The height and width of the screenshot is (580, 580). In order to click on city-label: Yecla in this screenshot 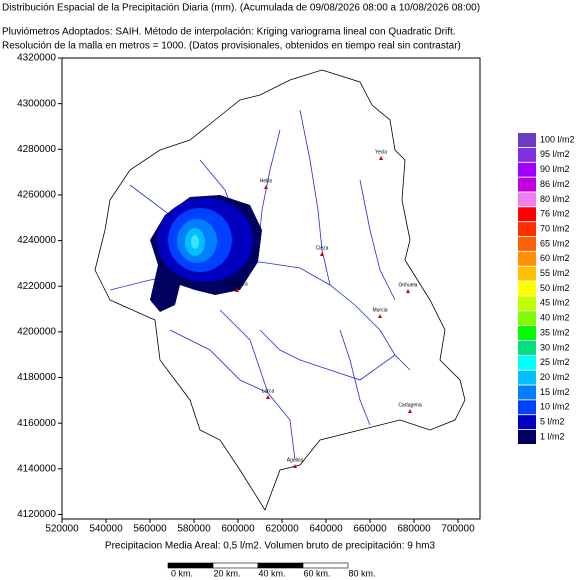, I will do `click(381, 152)`.